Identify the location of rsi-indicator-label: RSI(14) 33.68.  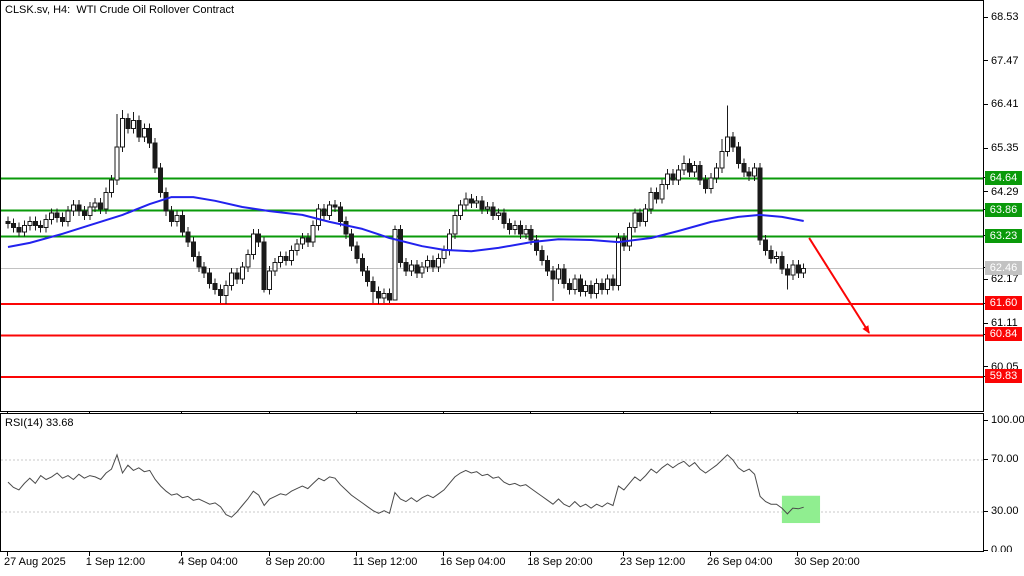
(39, 423).